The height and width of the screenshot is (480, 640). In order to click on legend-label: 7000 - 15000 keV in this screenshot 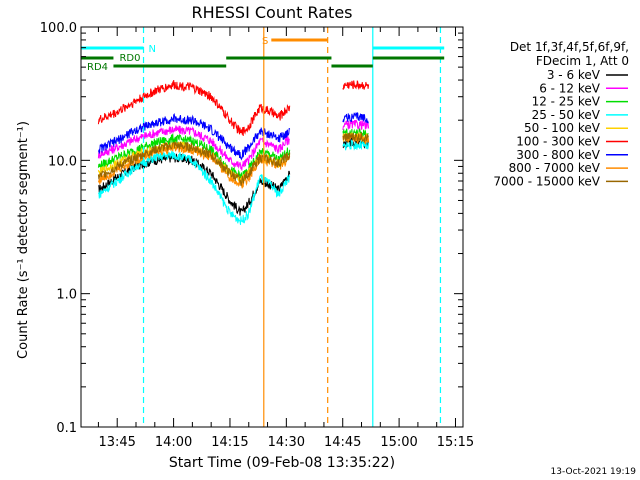, I will do `click(546, 181)`.